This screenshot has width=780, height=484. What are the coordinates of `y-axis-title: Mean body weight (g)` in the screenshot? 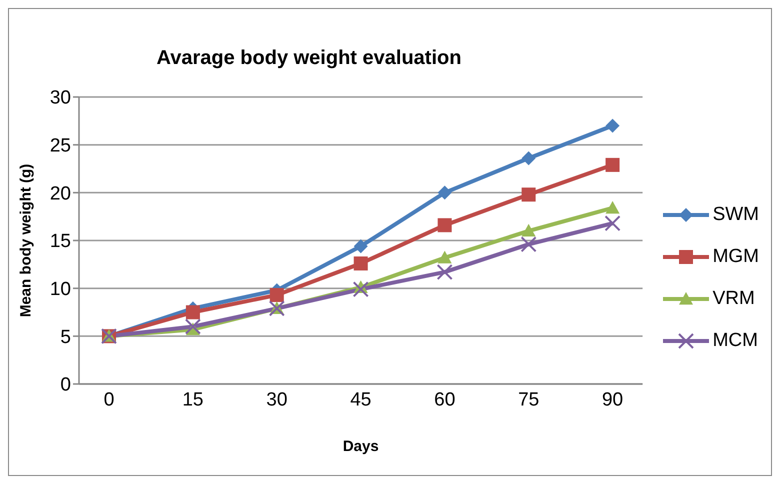 It's located at (25, 241).